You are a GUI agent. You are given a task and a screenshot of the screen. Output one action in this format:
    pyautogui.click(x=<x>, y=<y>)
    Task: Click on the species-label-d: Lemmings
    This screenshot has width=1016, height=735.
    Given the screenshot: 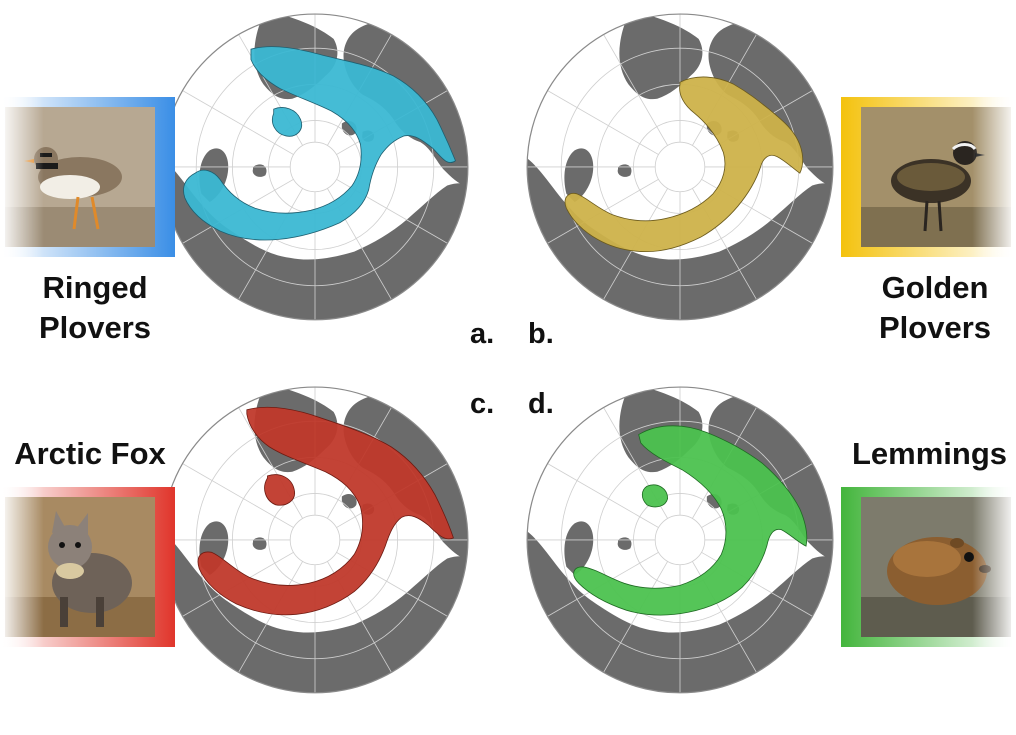 What is the action you would take?
    pyautogui.click(x=929, y=454)
    